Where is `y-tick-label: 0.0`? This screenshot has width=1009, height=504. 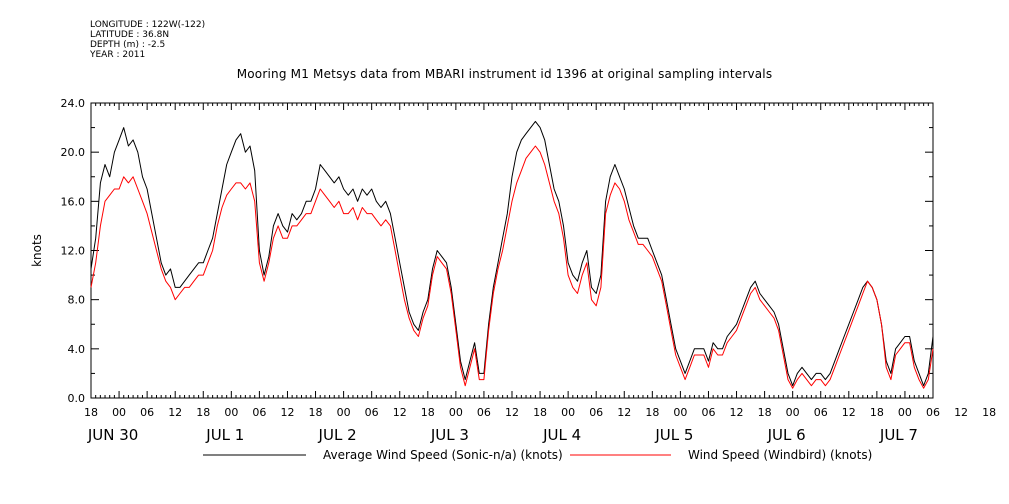
y-tick-label: 0.0 is located at coordinates (77, 398).